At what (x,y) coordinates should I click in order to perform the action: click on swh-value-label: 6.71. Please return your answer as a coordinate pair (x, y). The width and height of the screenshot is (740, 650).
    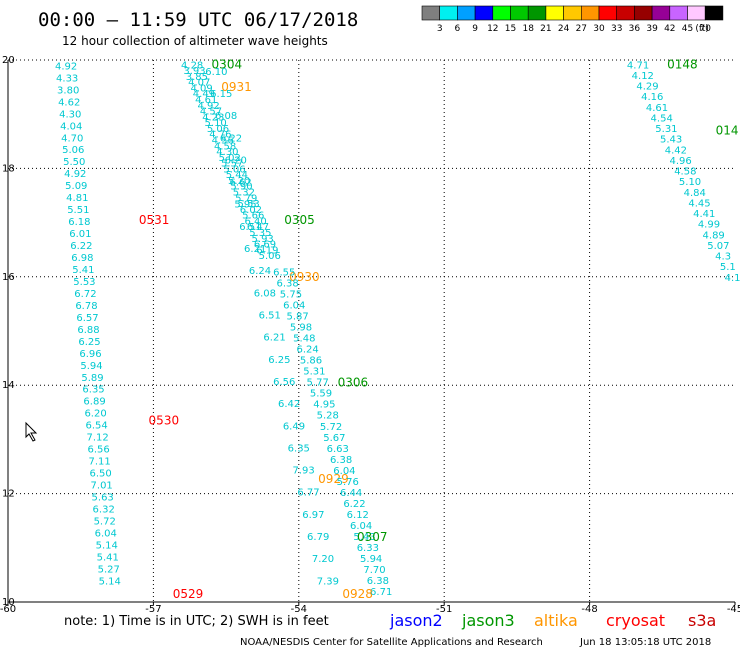
    Looking at the image, I should click on (381, 592).